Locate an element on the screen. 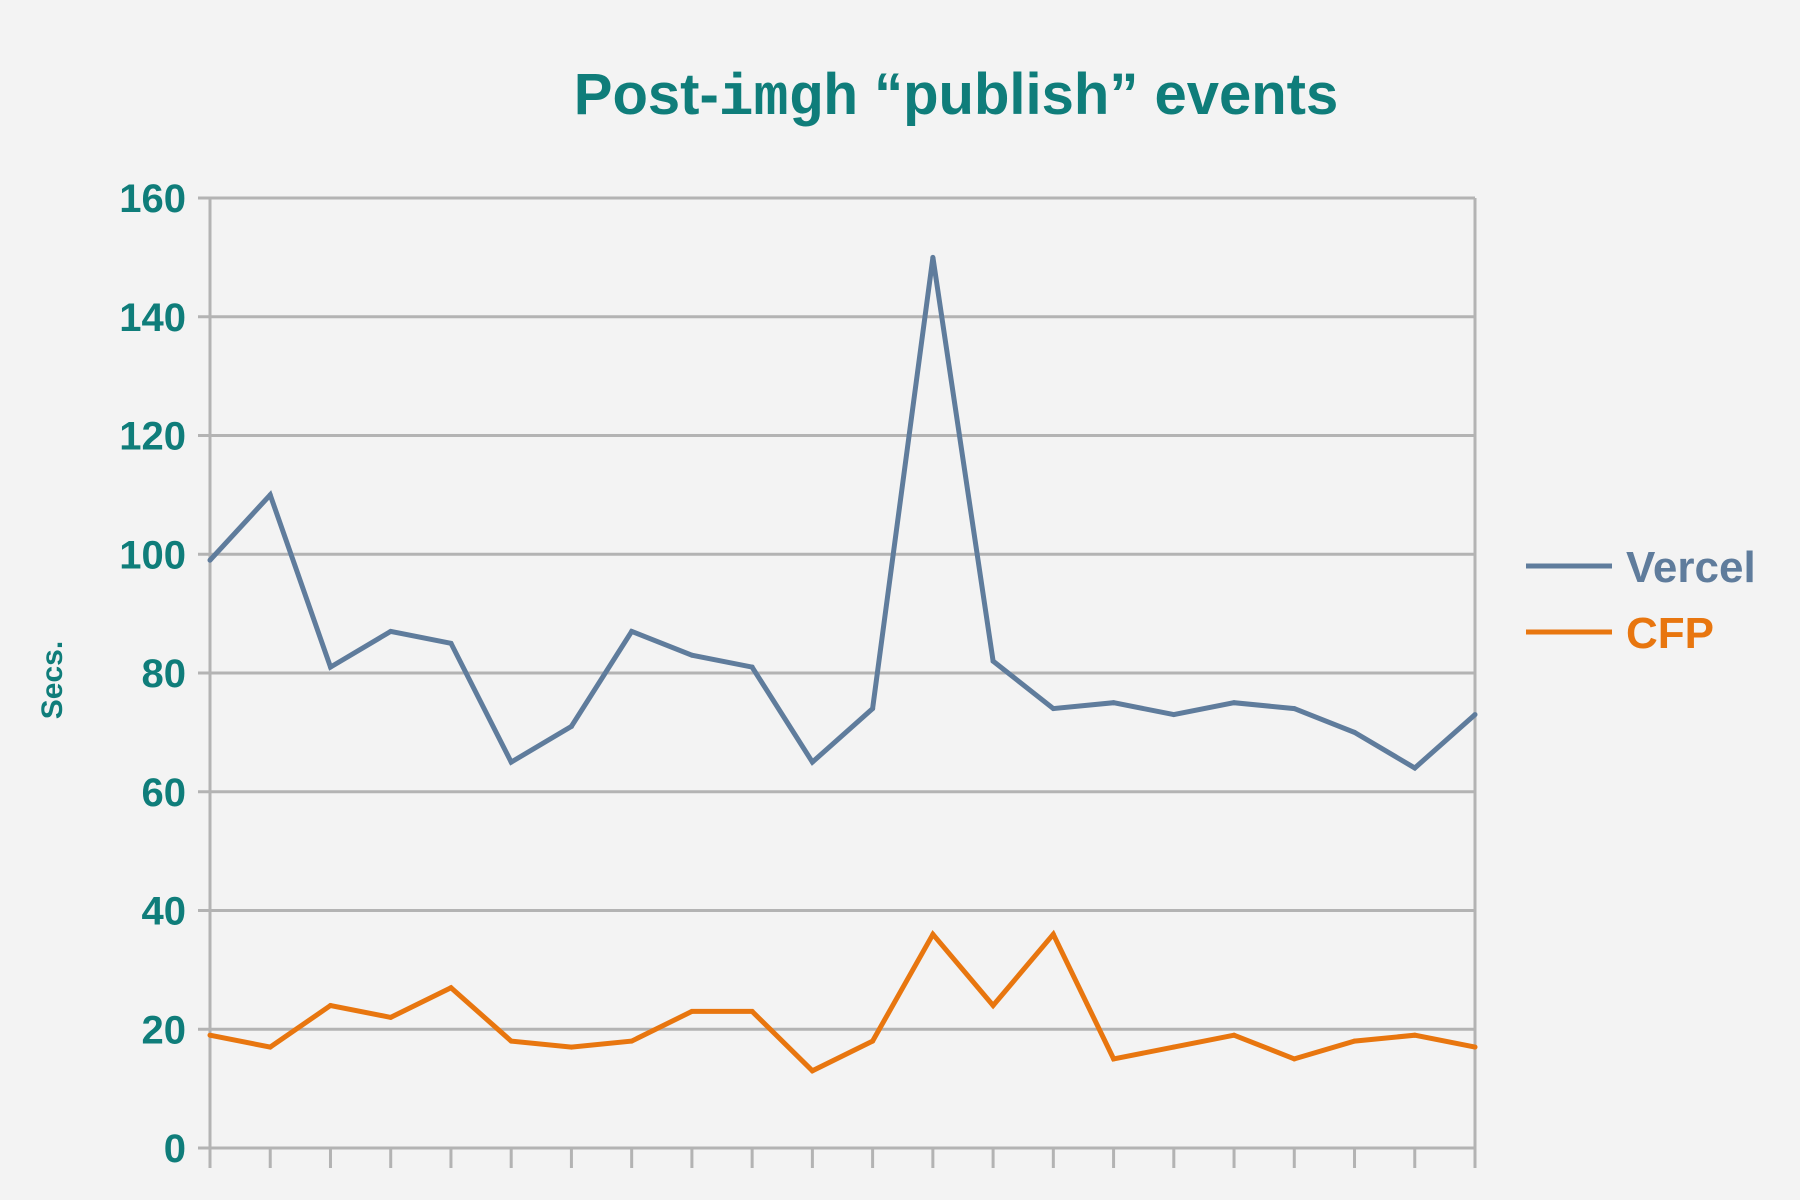 This screenshot has width=1800, height=1200. y-tick-labels: 0 20 40 60 80 100 120 140 160 is located at coordinates (164, 674).